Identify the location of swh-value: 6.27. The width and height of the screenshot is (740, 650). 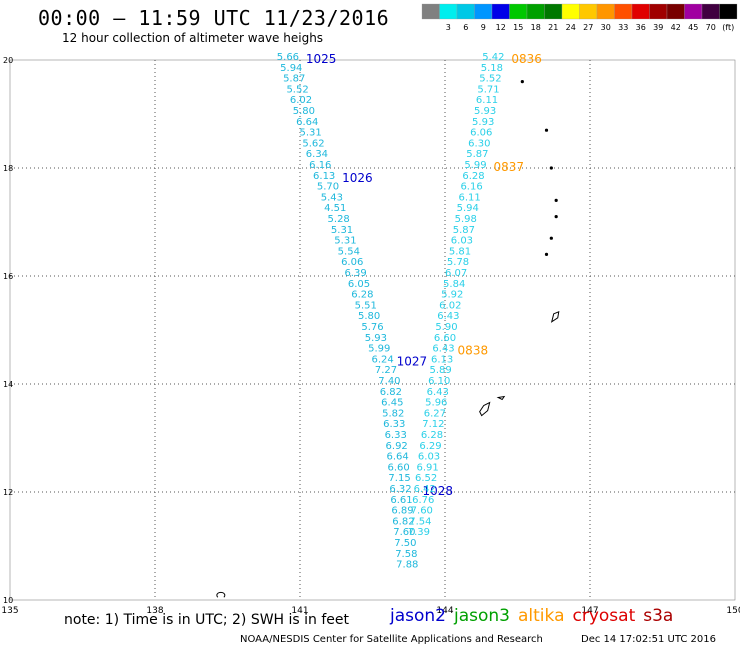
(435, 413).